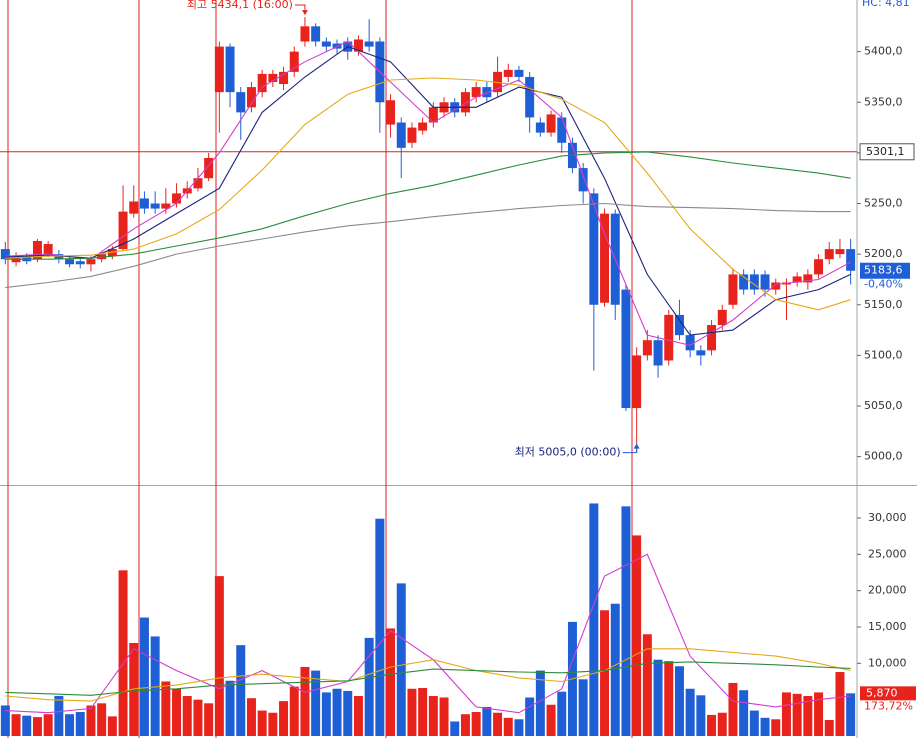 This screenshot has width=917, height=738. I want to click on last-volume-box, so click(888, 693).